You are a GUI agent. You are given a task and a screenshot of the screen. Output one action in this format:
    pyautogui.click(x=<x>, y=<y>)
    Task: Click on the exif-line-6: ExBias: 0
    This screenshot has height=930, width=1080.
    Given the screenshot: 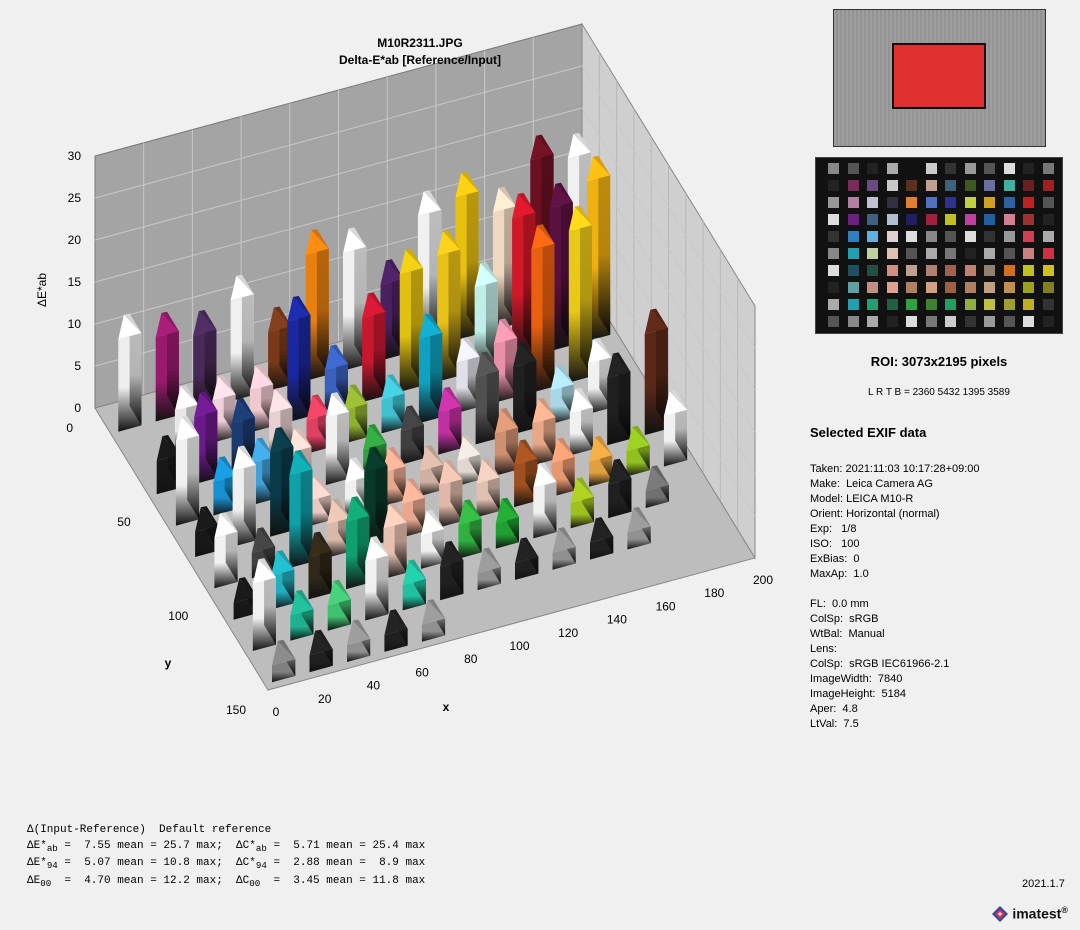 What is the action you would take?
    pyautogui.click(x=835, y=559)
    